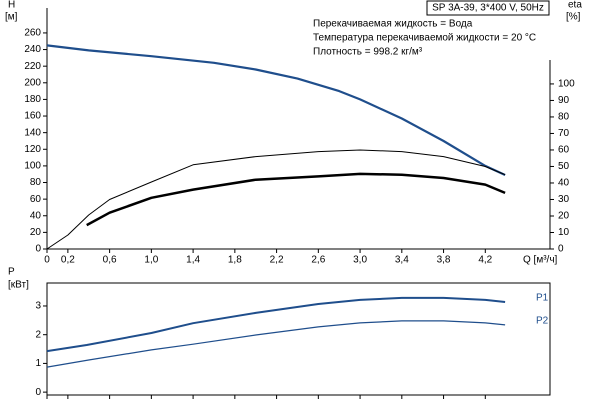  Describe the element at coordinates (564, 100) in the screenshot. I see `y2-tick-label: 90` at that location.